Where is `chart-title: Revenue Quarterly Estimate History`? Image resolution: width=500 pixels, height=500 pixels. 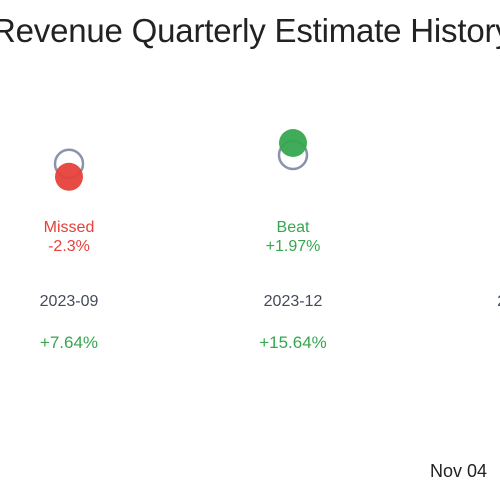
chart-title: Revenue Quarterly Estimate History is located at coordinates (250, 30).